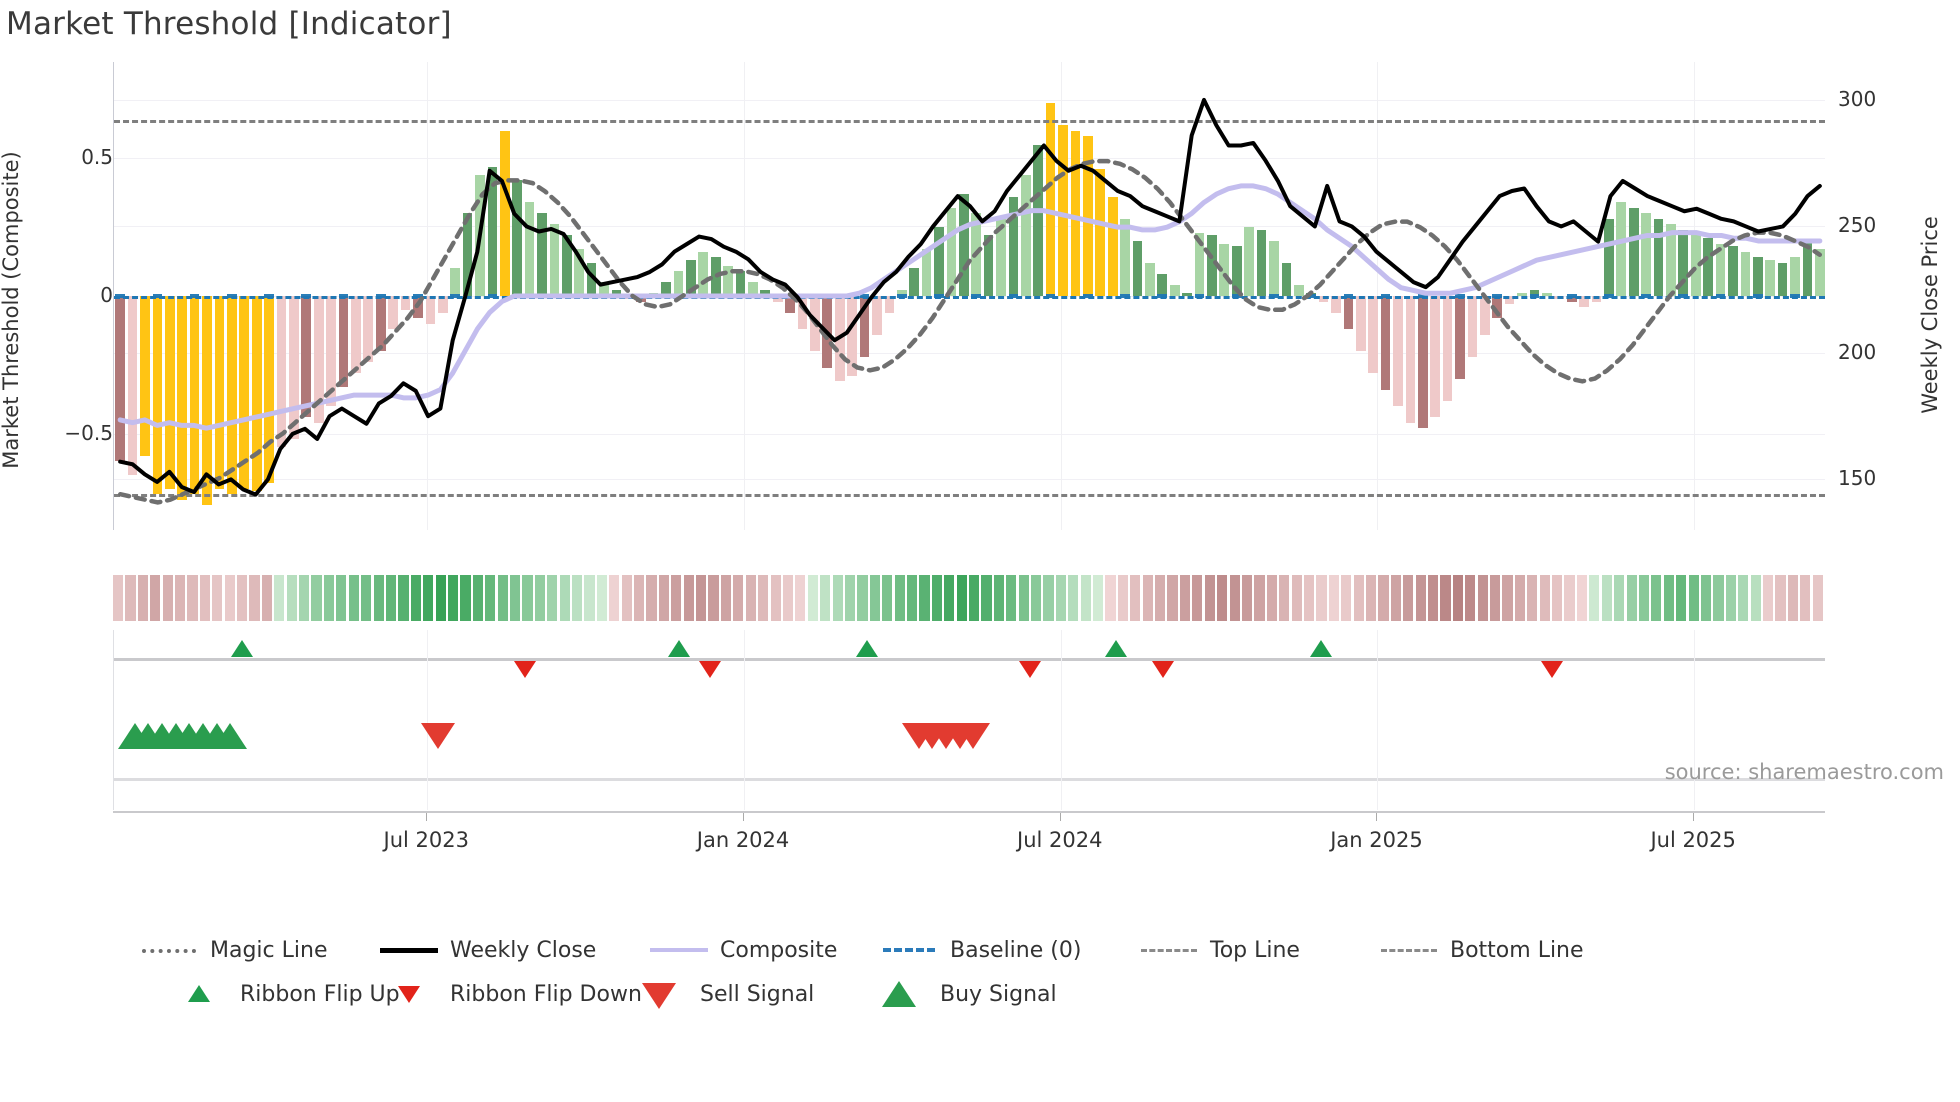 This screenshot has height=1102, width=1960. I want to click on legend-item: Magic Line, so click(233, 950).